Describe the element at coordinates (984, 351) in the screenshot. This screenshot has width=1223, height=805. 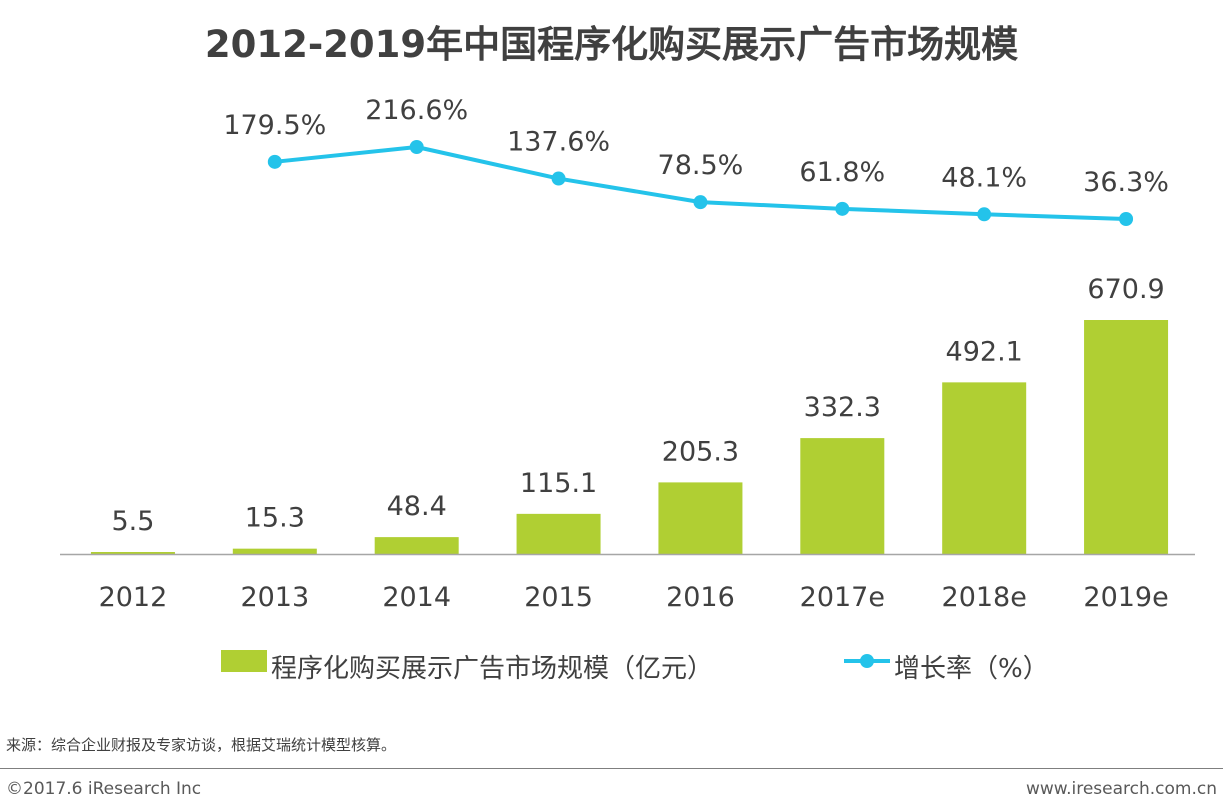
I see `bar-label-2018e: 492.1` at that location.